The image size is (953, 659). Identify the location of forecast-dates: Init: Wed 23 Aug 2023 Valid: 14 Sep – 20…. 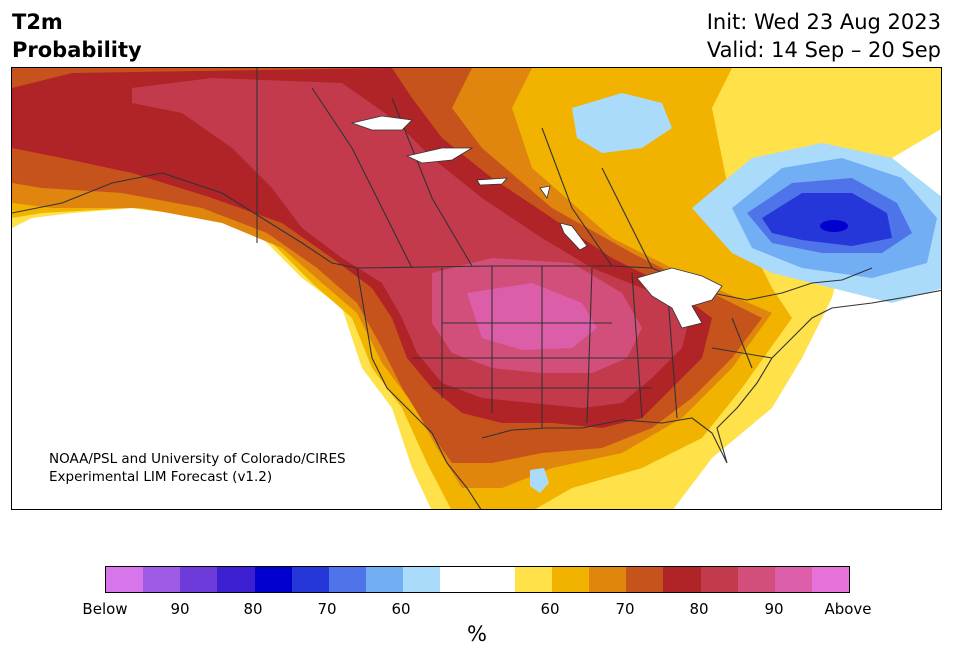
(824, 36).